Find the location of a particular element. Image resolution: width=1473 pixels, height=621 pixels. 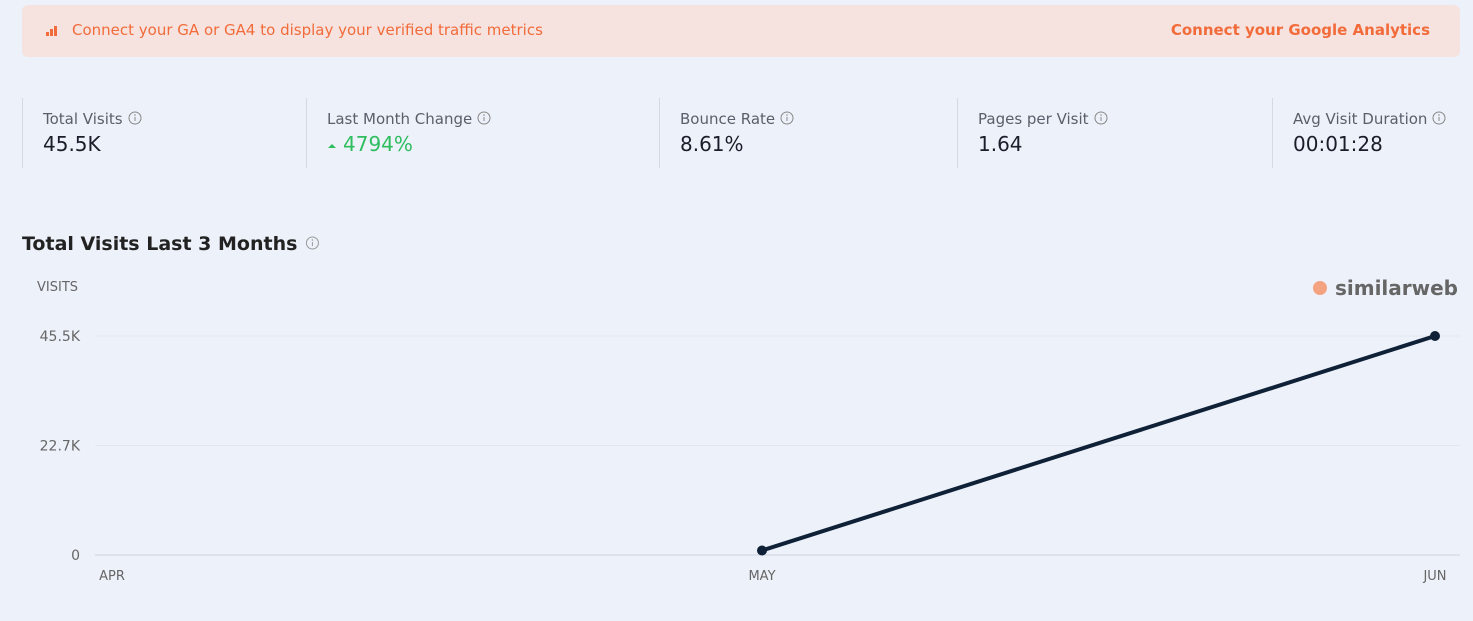

metric: Bounce Rate 8.61% is located at coordinates (726, 133).